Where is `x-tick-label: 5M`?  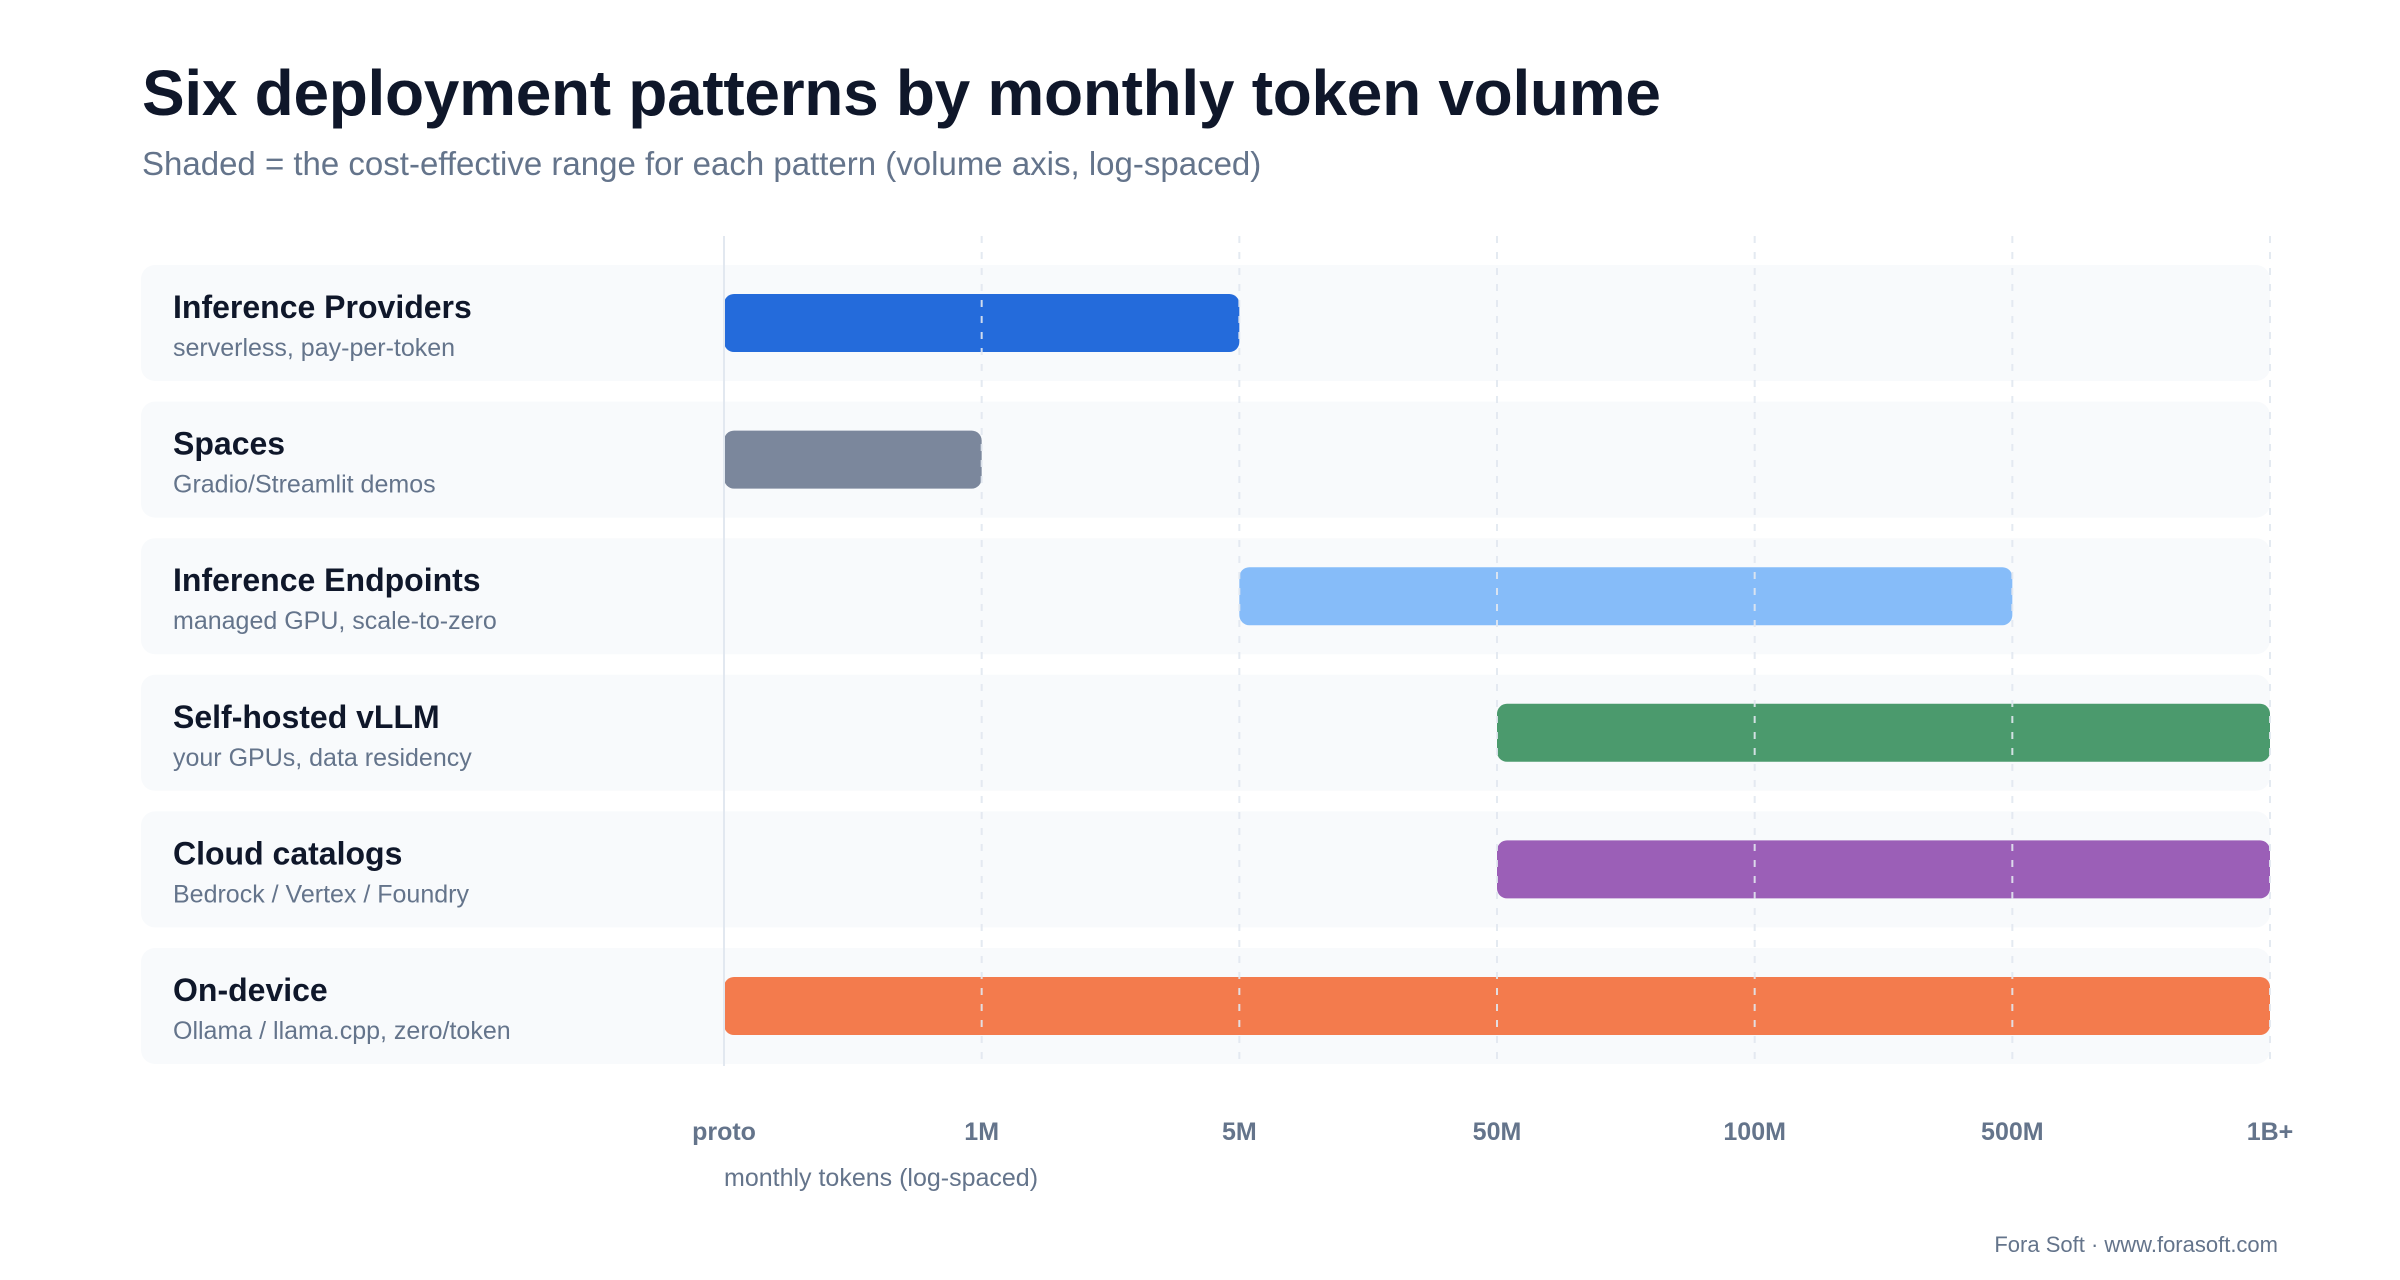
x-tick-label: 5M is located at coordinates (1239, 1132).